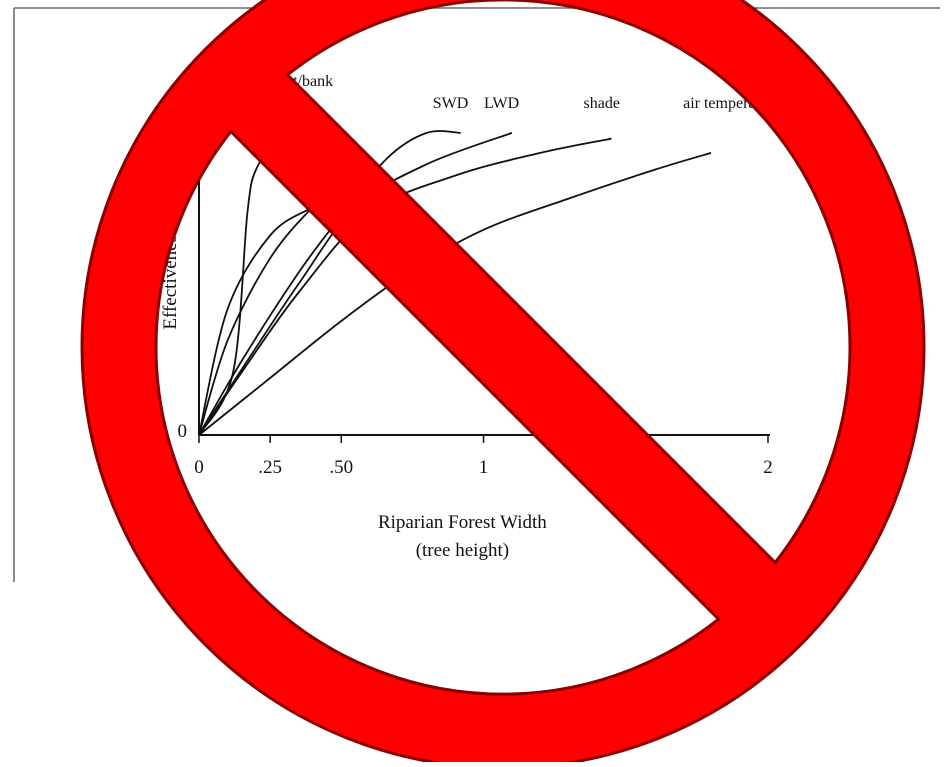 The width and height of the screenshot is (944, 767). What do you see at coordinates (462, 550) in the screenshot?
I see `x-axis-title-line2: (tree height)` at bounding box center [462, 550].